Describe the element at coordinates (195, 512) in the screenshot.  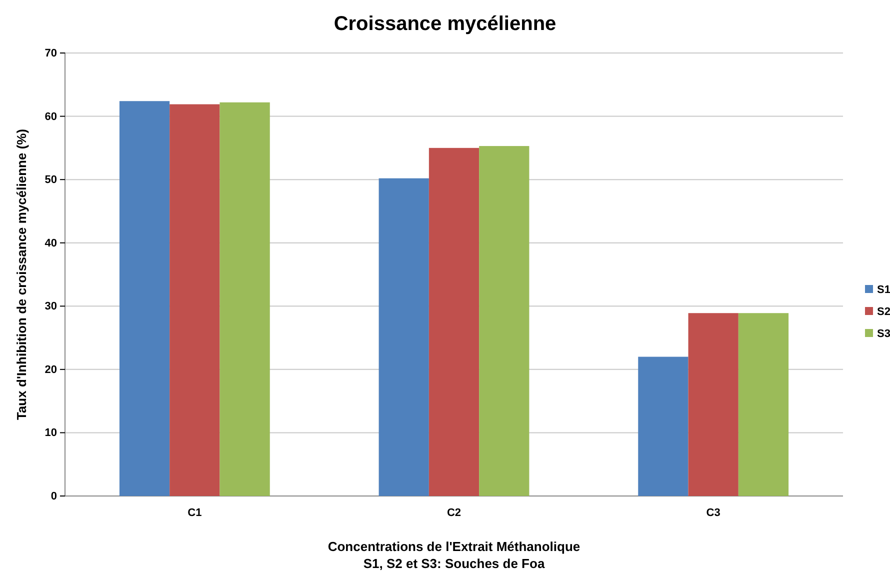
I see `x-tick-label: C1` at that location.